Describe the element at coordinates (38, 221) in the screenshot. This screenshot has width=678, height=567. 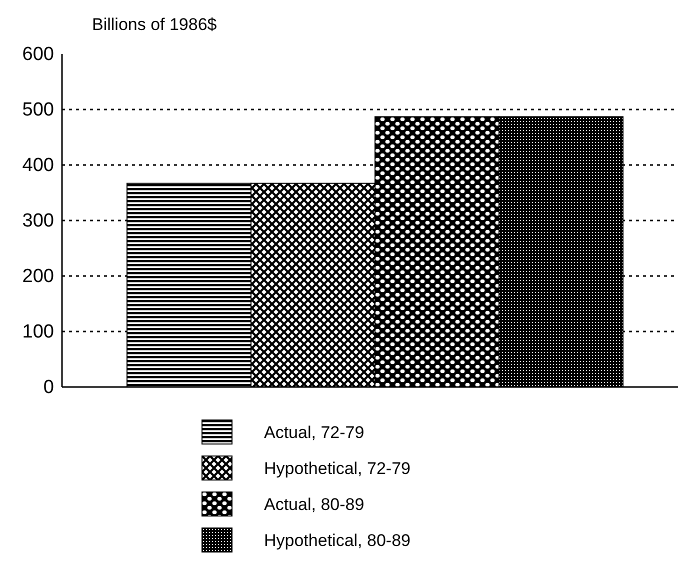
I see `y-tick-label: 300` at that location.